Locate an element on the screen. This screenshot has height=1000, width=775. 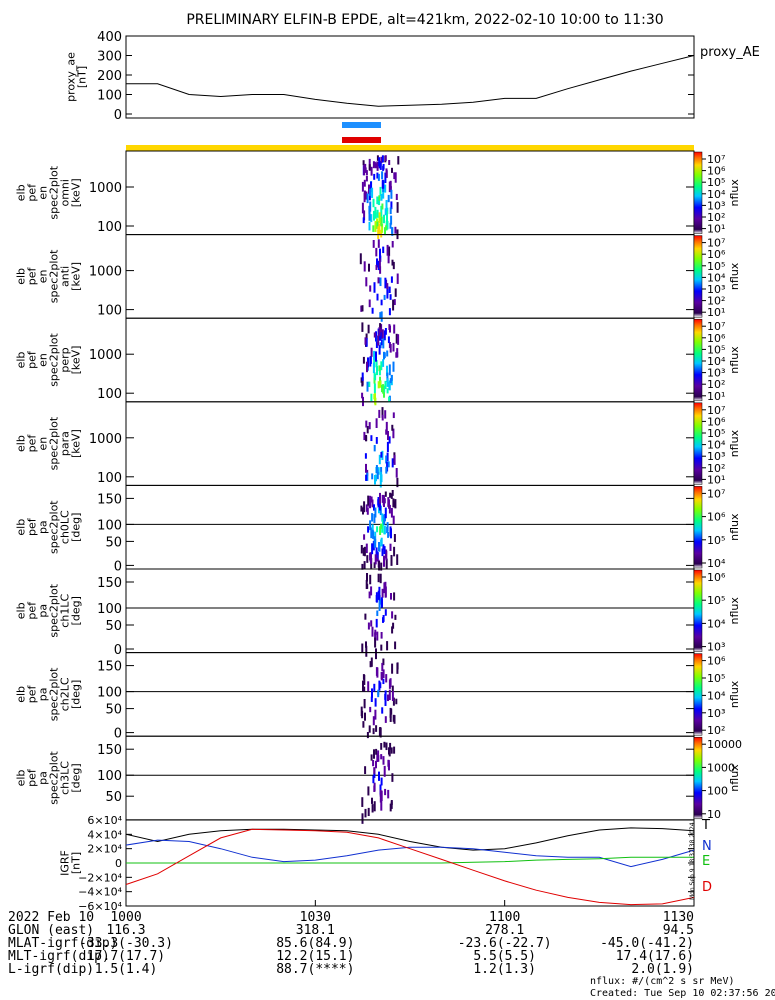
ephemeris-value: 12.2(15.1) is located at coordinates (315, 956).